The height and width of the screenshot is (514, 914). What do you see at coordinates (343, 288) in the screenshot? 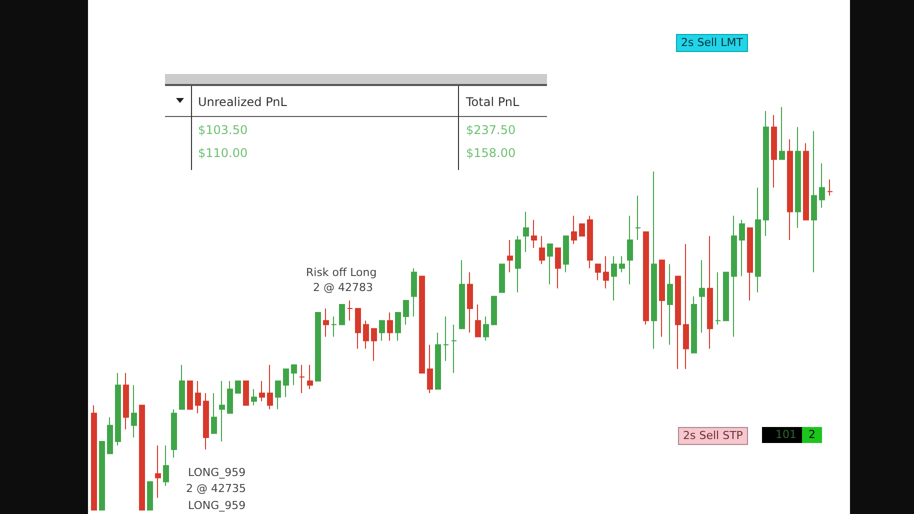
I see `annotation: 2 @ 42783` at bounding box center [343, 288].